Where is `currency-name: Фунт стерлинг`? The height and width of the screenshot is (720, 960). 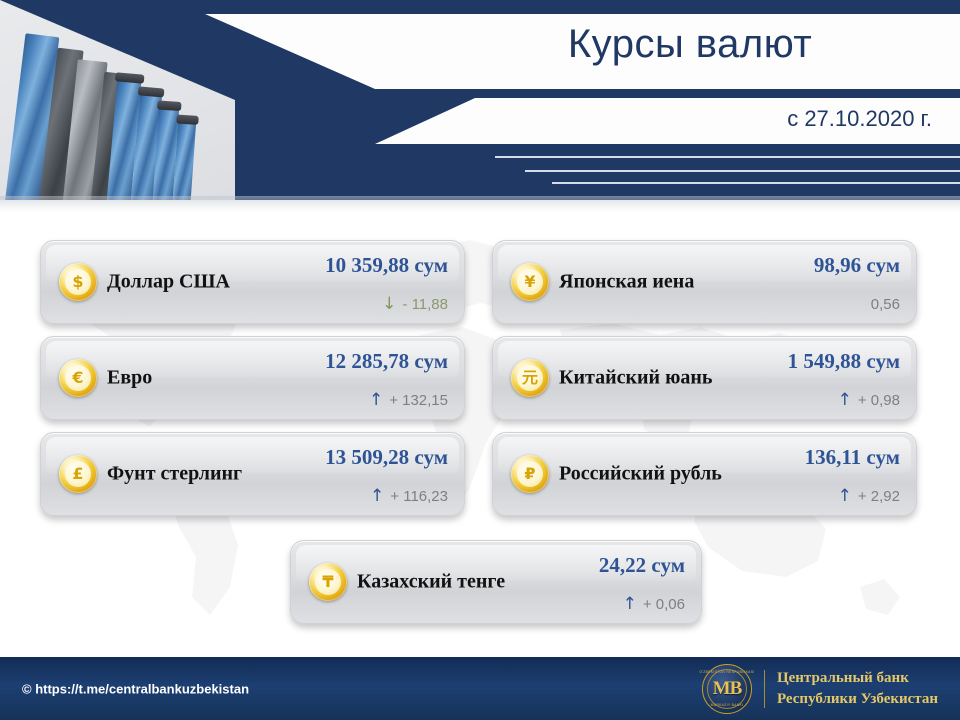 currency-name: Фунт стерлинг is located at coordinates (175, 473).